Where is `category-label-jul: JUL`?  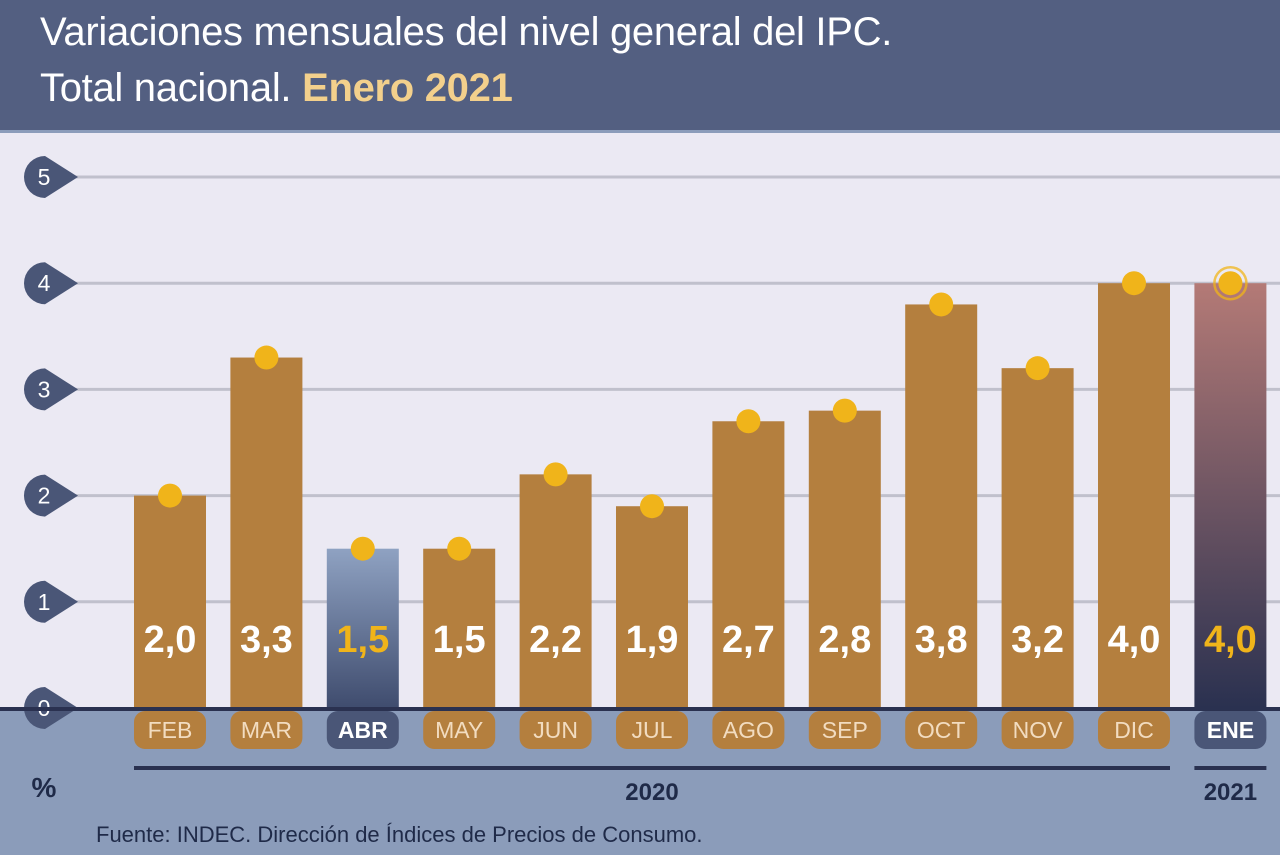
category-label-jul: JUL is located at coordinates (652, 730).